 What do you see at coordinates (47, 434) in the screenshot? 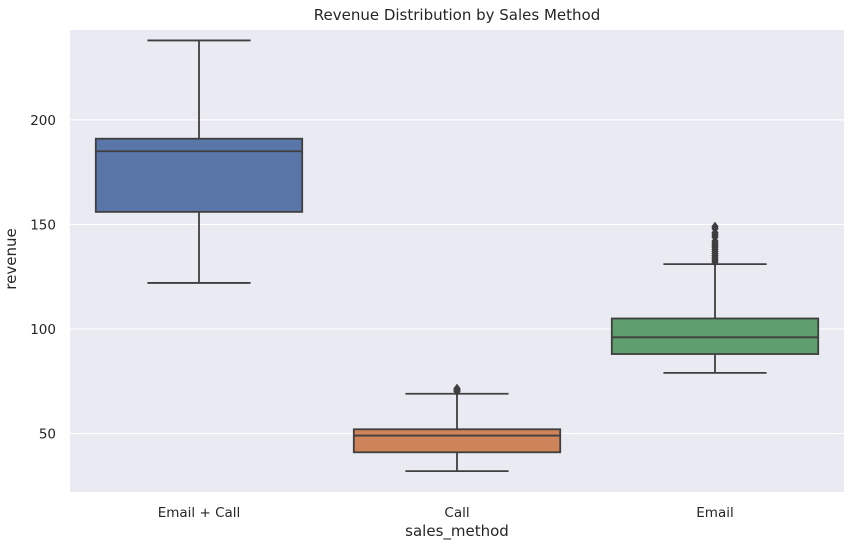
I see `y-tick-label: 50` at bounding box center [47, 434].